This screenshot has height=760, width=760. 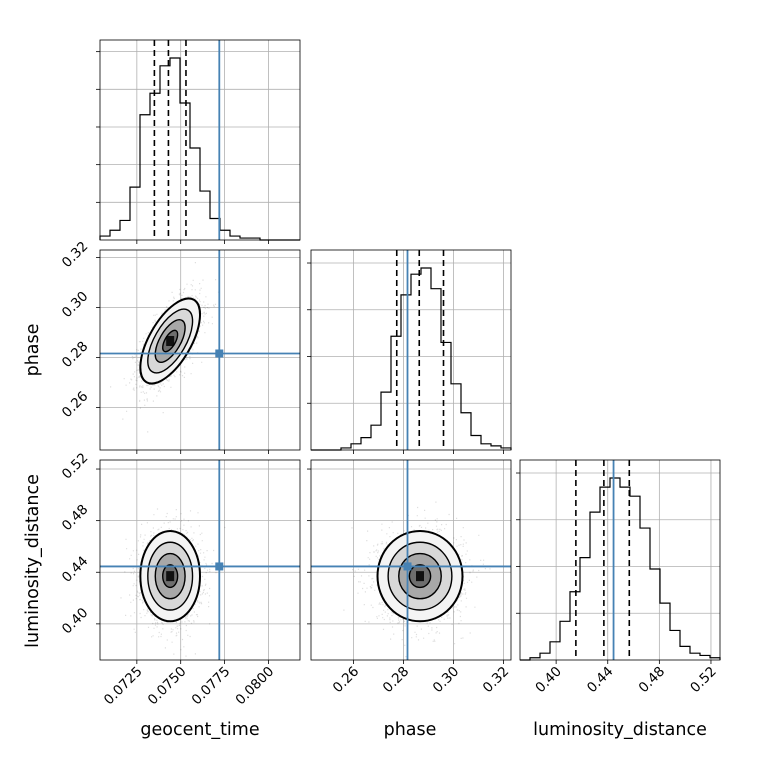 What do you see at coordinates (75, 304) in the screenshot?
I see `y-tick-label: 0.30` at bounding box center [75, 304].